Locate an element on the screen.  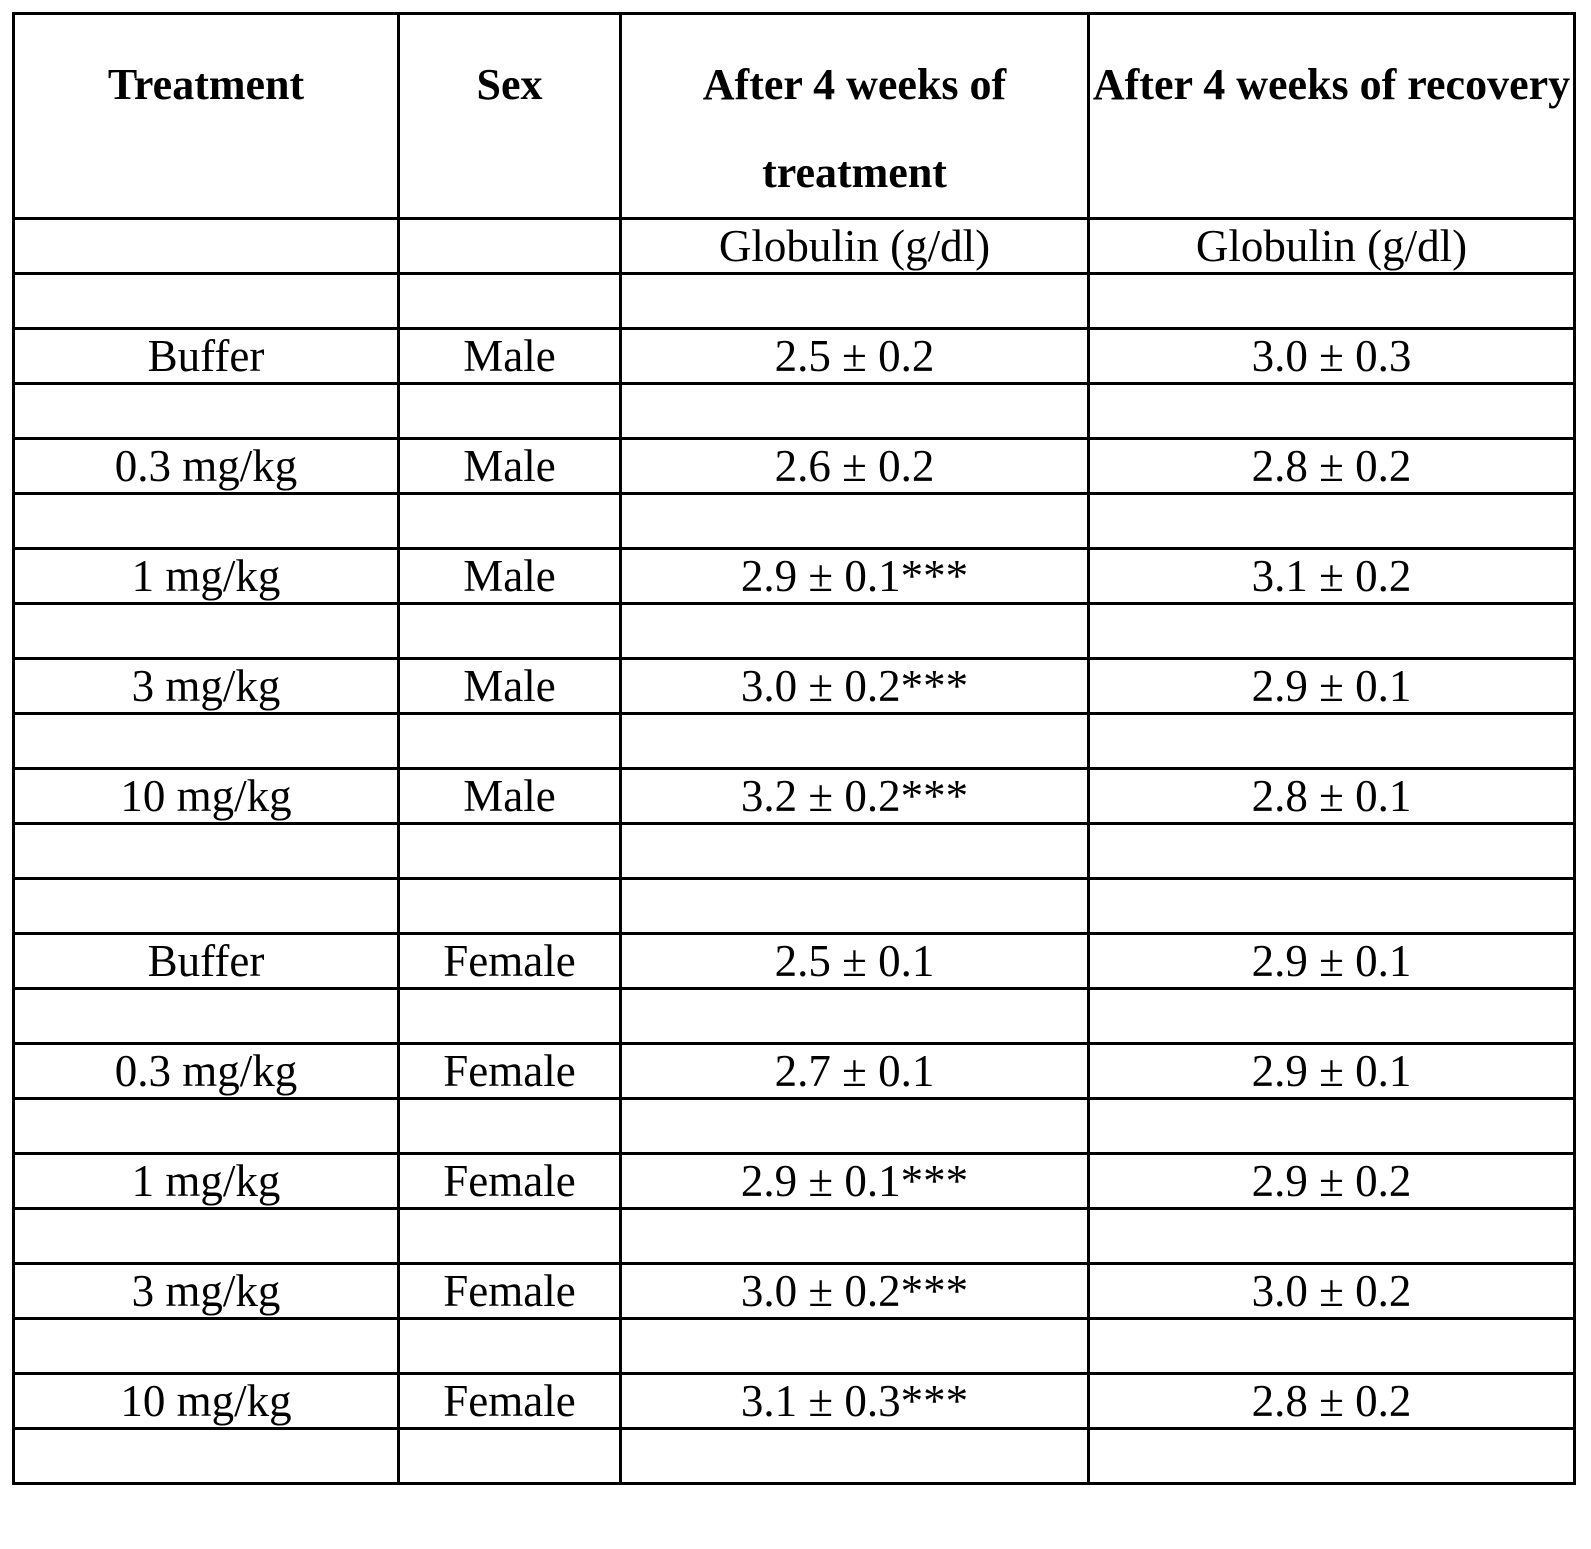
table-row: 0.3 mg/kgFemale2.7 ± 0.12.9 ± 0.1 is located at coordinates (794, 1071).